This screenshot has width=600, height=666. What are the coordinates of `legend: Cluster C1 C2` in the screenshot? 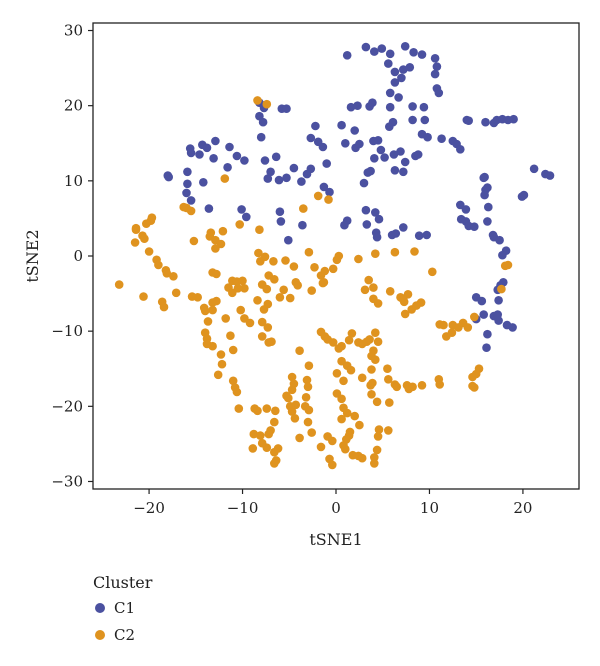 It's located at (123, 608).